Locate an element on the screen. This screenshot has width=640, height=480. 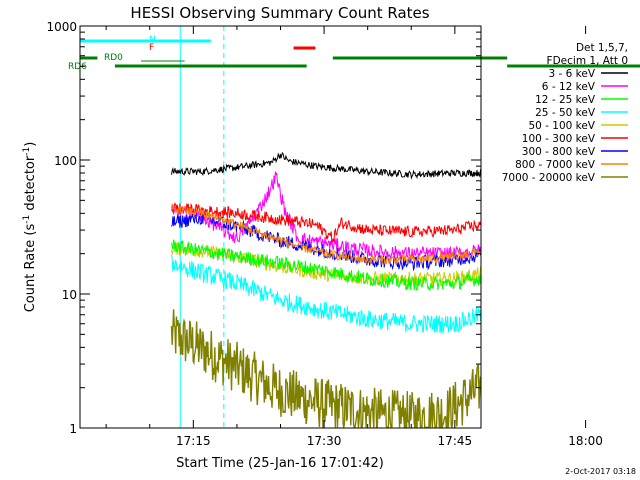
legend-header-line-1: Det 1,5,7, is located at coordinates (602, 48).